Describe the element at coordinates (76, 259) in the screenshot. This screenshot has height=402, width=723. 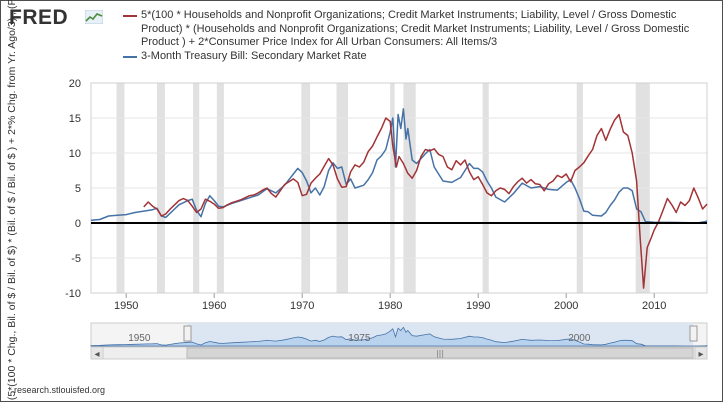
I see `y-tick-label-1: -5` at that location.